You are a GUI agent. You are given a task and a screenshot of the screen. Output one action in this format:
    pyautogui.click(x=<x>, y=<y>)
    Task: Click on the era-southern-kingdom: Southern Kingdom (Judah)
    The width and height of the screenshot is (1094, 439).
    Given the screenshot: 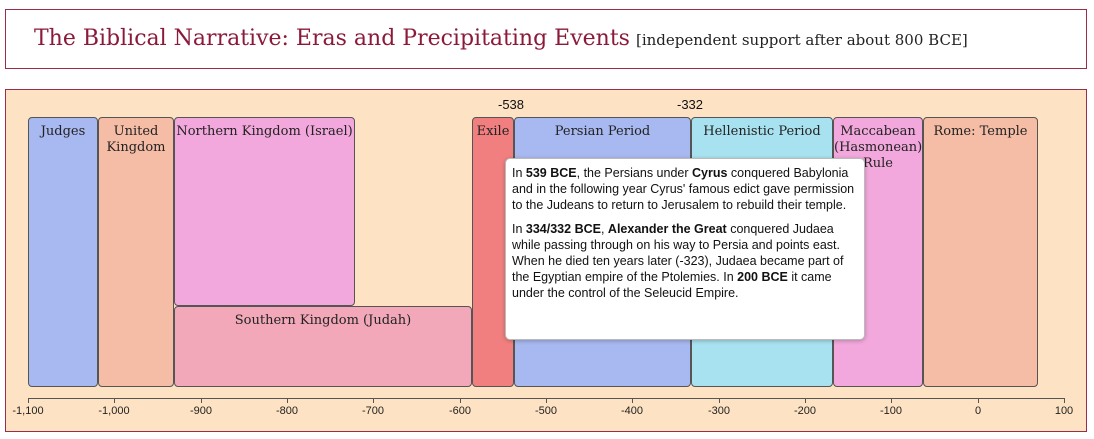 What is the action you would take?
    pyautogui.click(x=323, y=346)
    